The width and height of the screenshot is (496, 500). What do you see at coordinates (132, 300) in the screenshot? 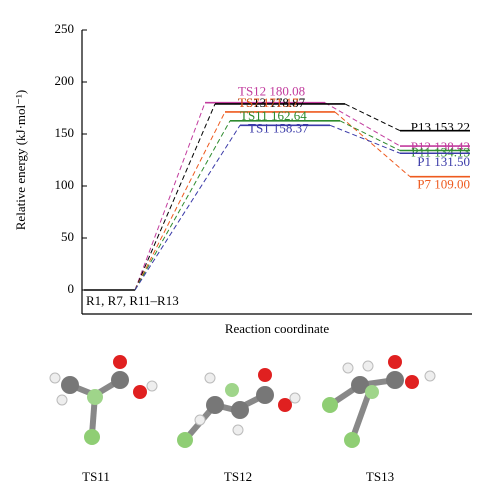
I see `reactant-label: R1, R7, R11–R13` at bounding box center [132, 300].